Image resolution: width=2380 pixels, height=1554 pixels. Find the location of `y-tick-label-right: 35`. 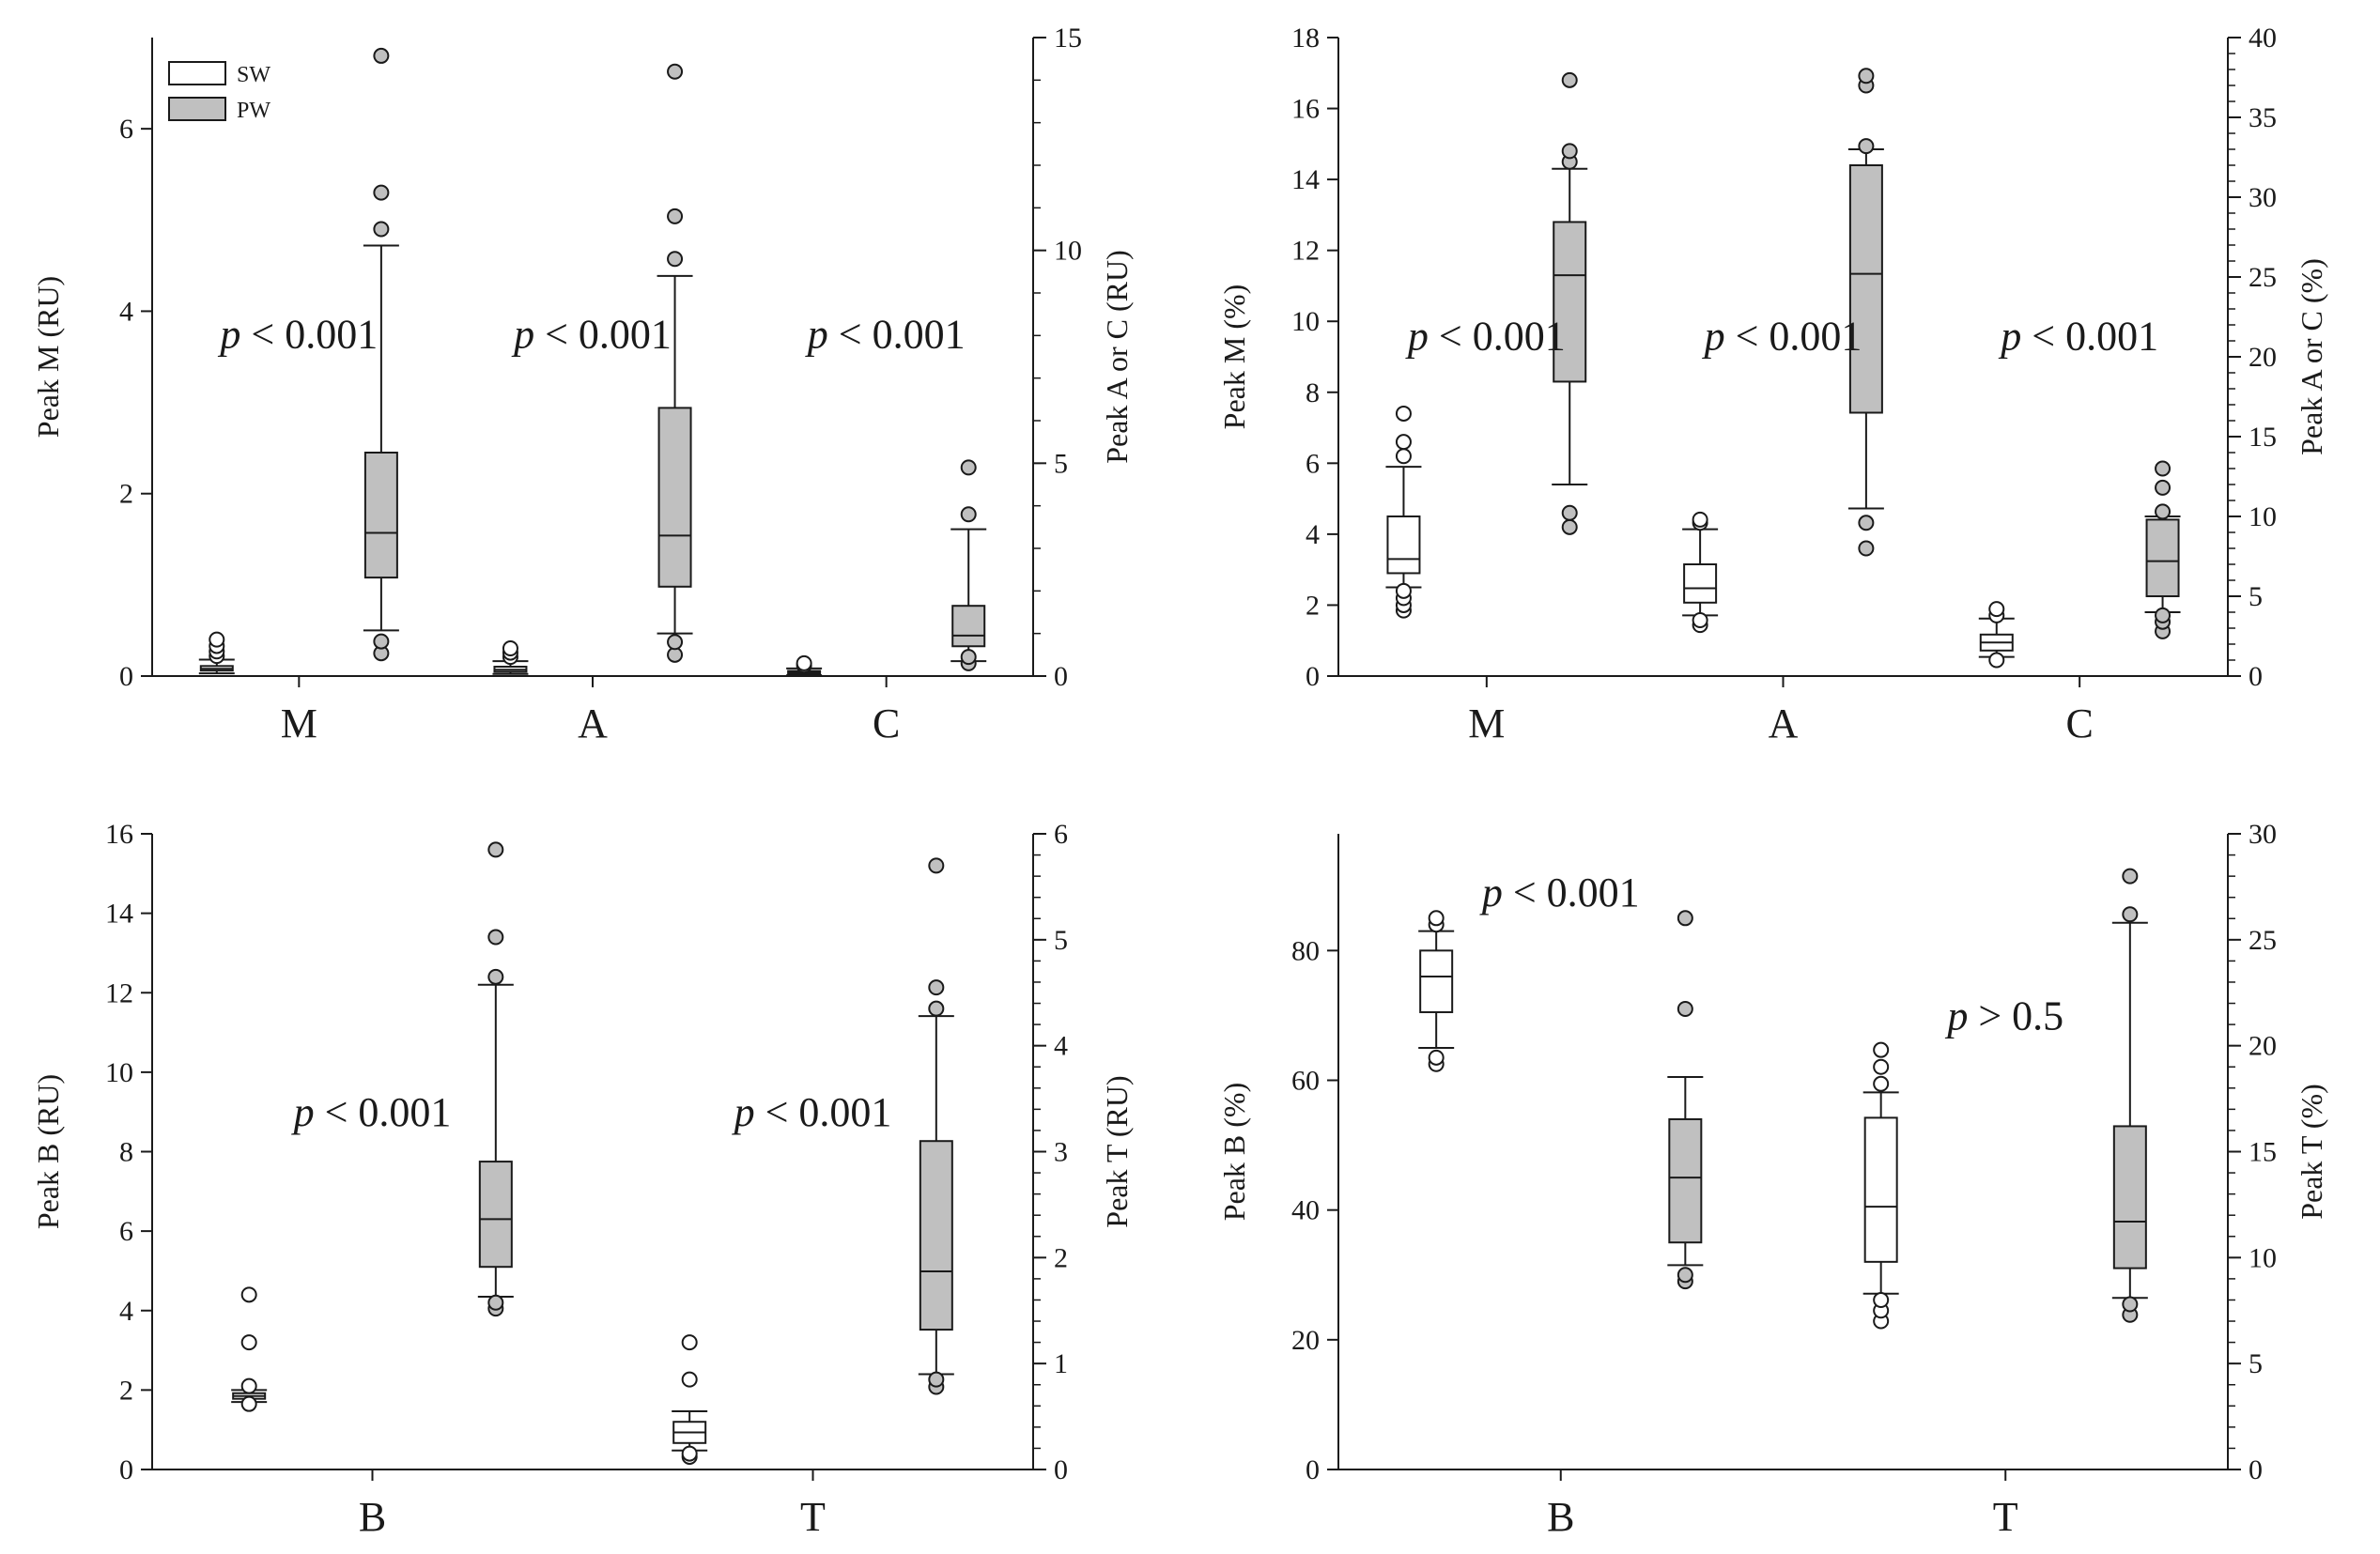

y-tick-label-right: 35 is located at coordinates (2263, 117).